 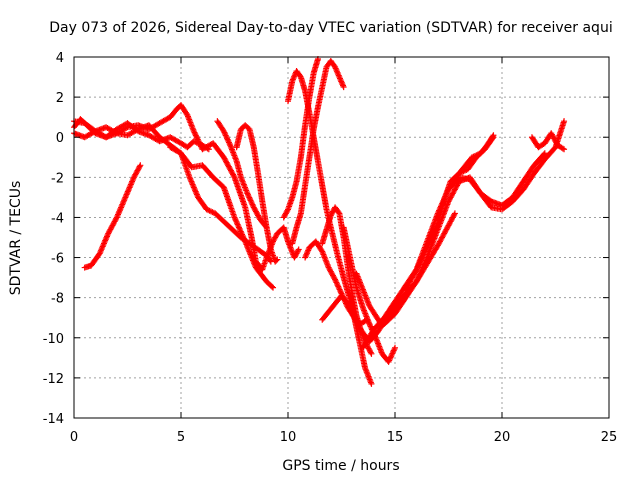 What do you see at coordinates (53, 379) in the screenshot?
I see `y-tick-label: -12` at bounding box center [53, 379].